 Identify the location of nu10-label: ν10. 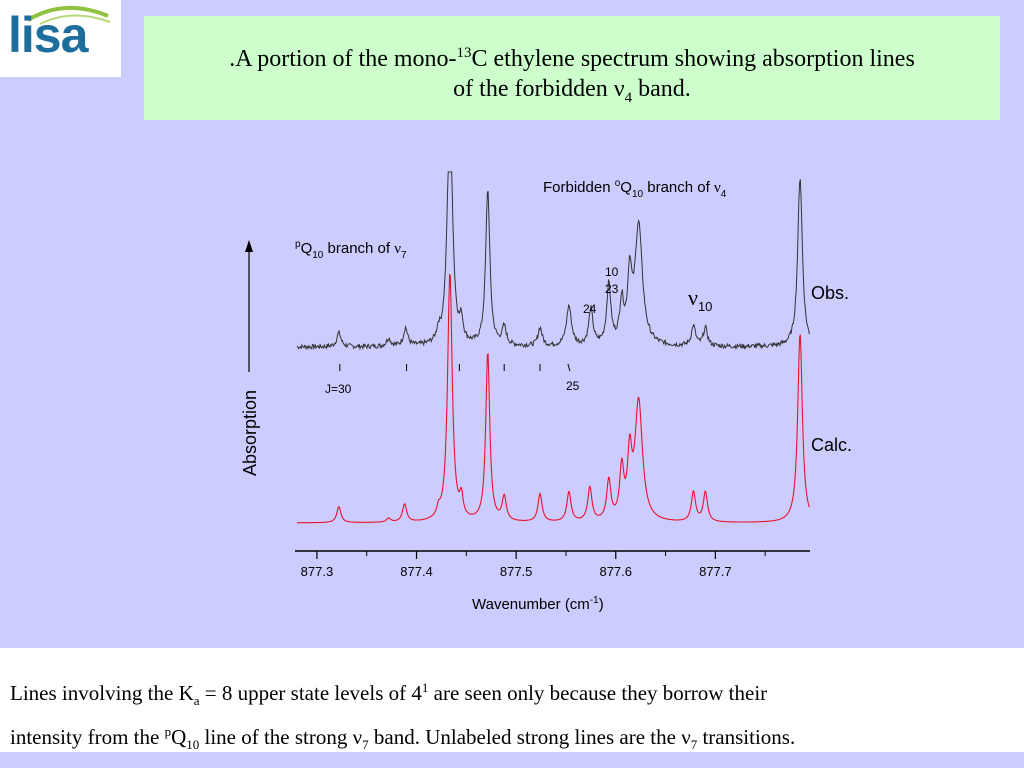
(700, 299).